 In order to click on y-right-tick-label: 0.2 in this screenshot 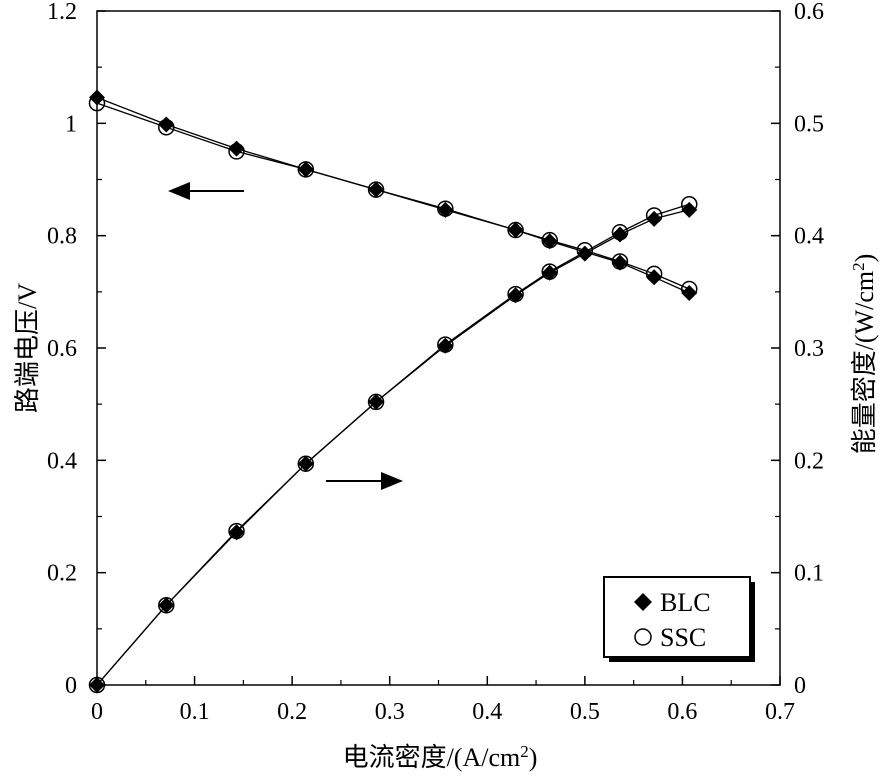, I will do `click(809, 461)`.